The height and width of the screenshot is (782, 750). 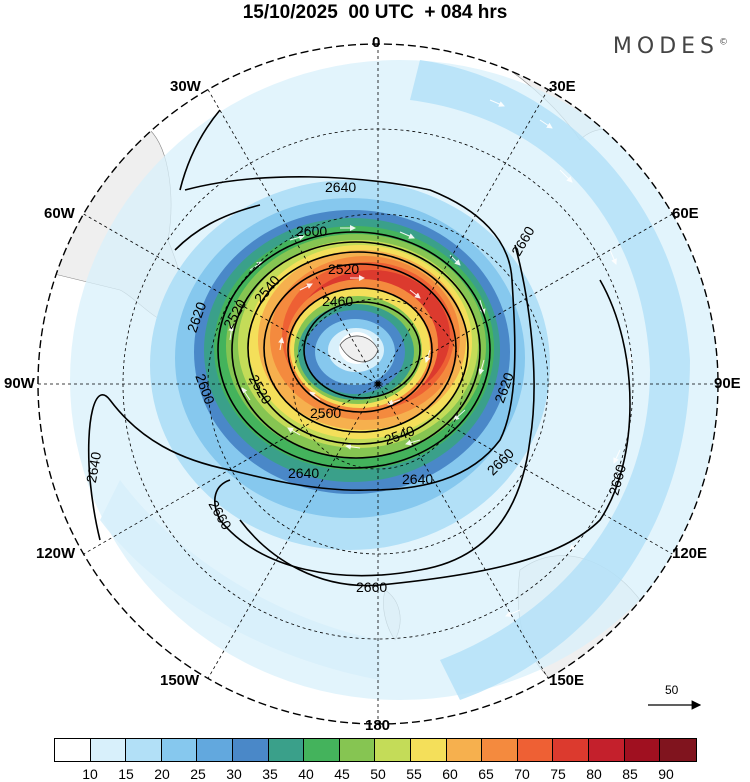 I want to click on colorbar-tick-label: 80, so click(x=594, y=774).